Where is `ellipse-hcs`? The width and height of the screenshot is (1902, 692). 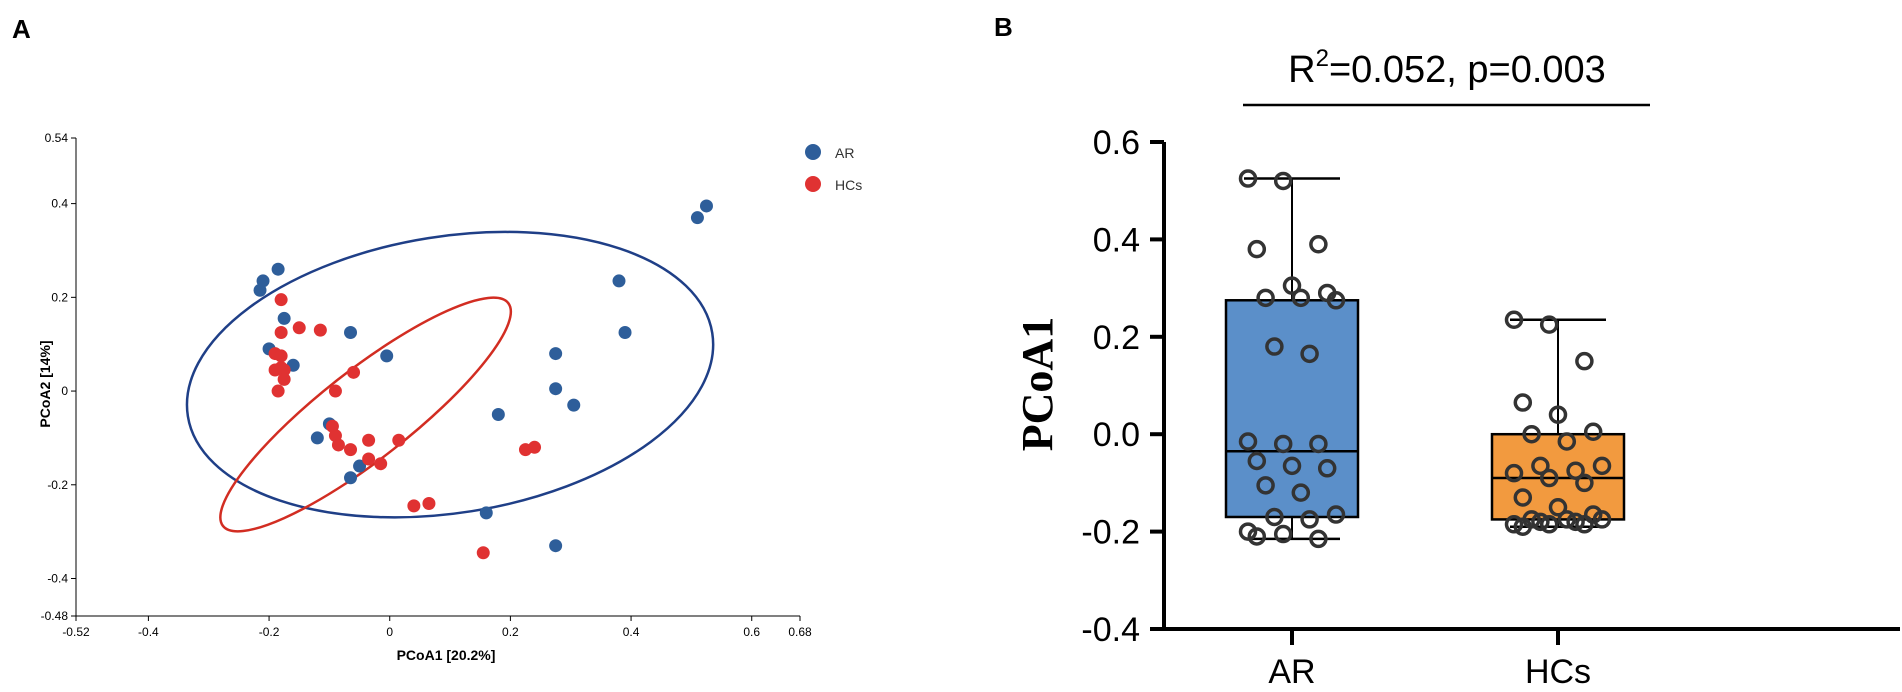
ellipse-hcs is located at coordinates (366, 414).